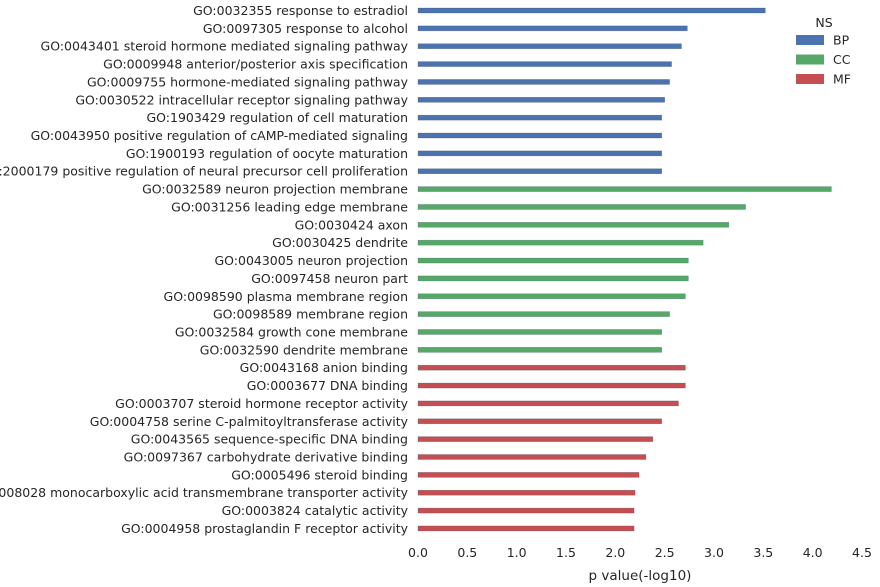  I want to click on legend: NS BP CC MF, so click(823, 51).